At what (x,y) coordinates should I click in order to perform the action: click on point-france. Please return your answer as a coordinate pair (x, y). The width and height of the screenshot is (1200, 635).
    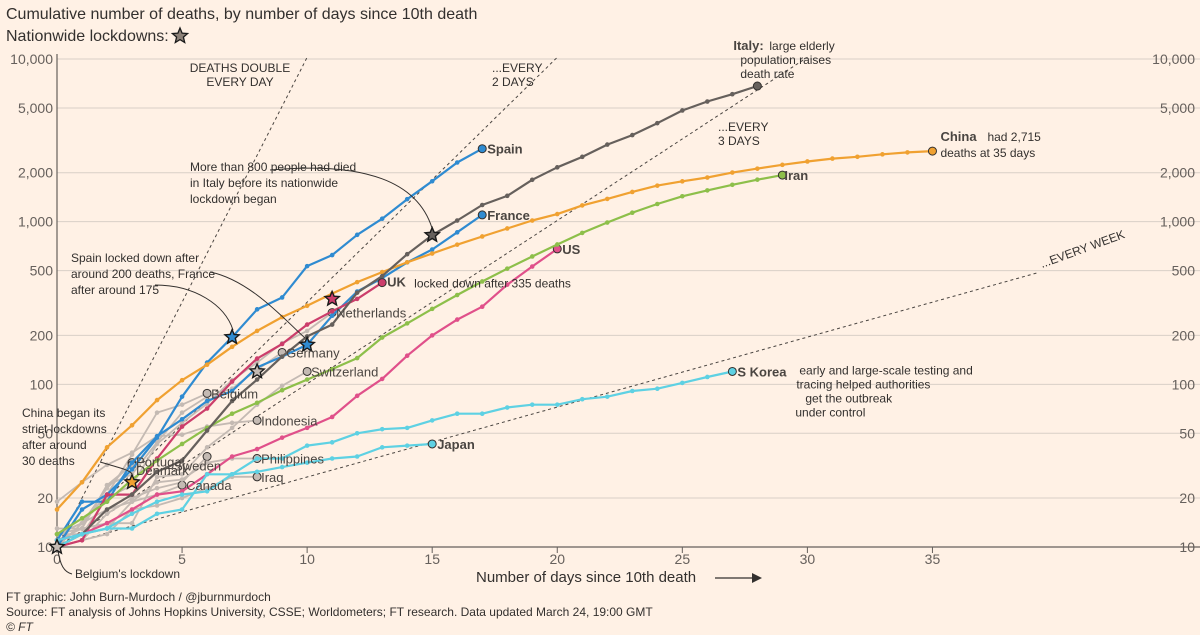
    Looking at the image, I should click on (482, 215).